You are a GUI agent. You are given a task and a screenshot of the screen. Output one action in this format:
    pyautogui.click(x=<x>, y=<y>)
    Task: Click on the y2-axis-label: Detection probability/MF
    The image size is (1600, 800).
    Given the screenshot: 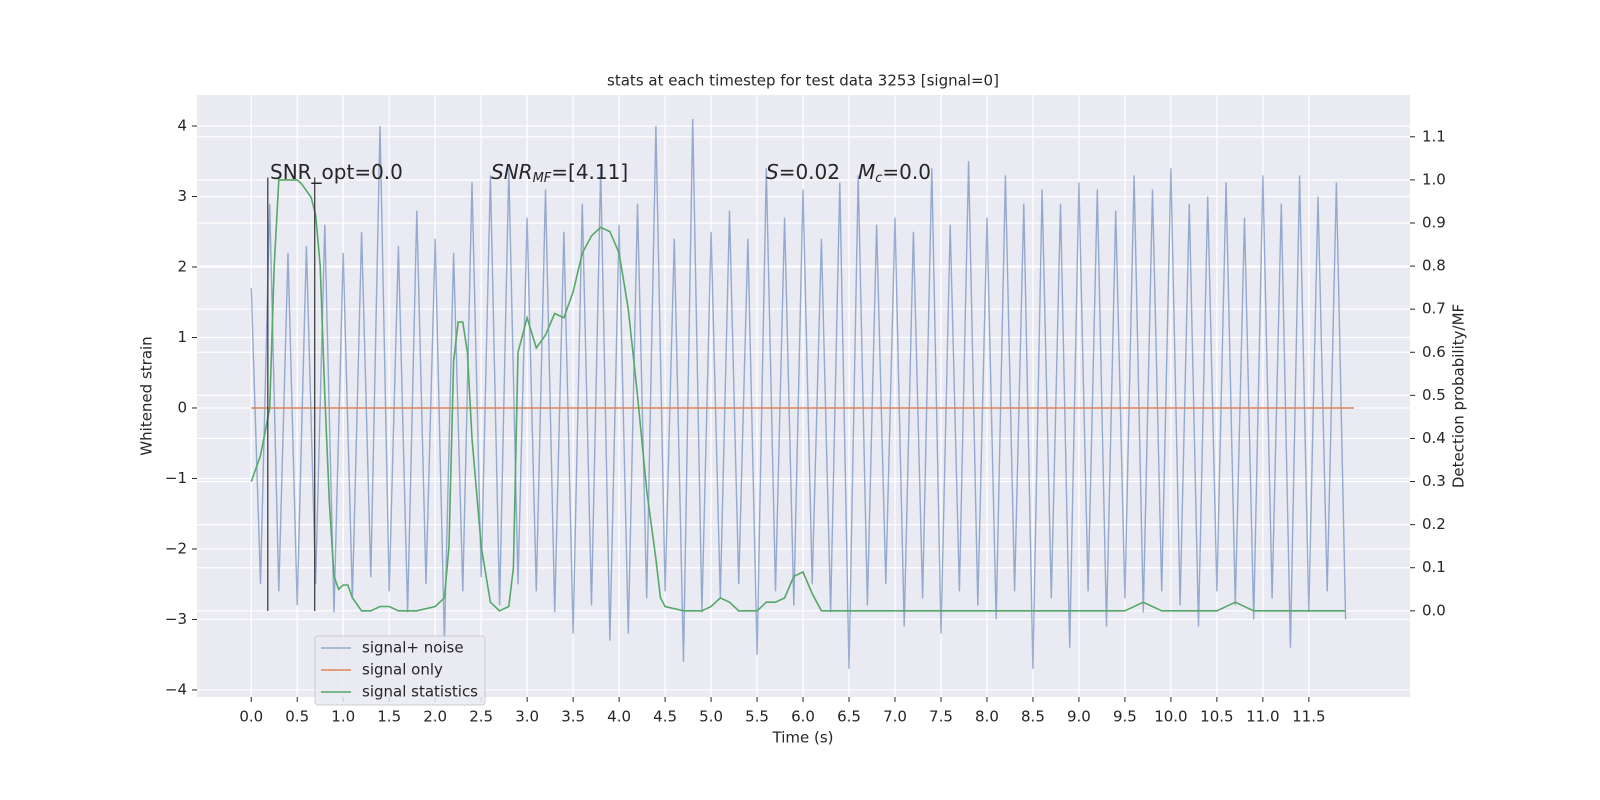 What is the action you would take?
    pyautogui.click(x=1459, y=396)
    